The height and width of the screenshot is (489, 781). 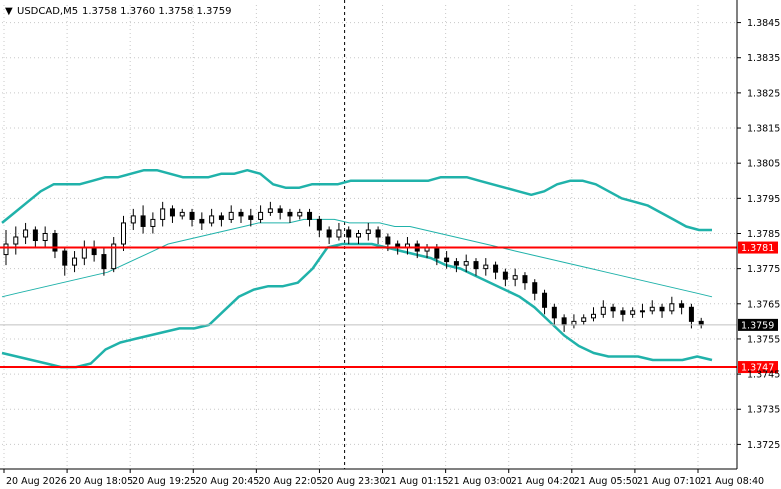 What do you see at coordinates (101, 481) in the screenshot?
I see `x-tick-label: 20 Aug 18:05` at bounding box center [101, 481].